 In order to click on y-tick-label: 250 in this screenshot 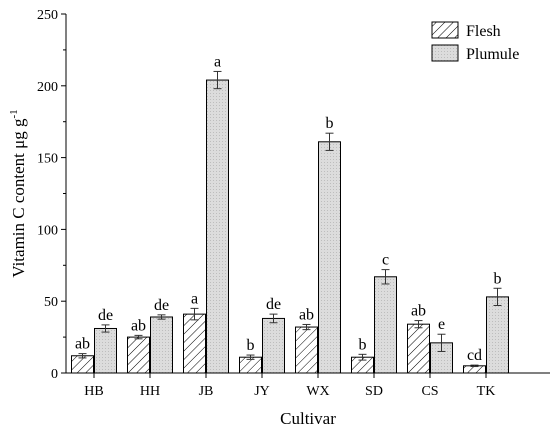, I will do `click(47, 15)`.